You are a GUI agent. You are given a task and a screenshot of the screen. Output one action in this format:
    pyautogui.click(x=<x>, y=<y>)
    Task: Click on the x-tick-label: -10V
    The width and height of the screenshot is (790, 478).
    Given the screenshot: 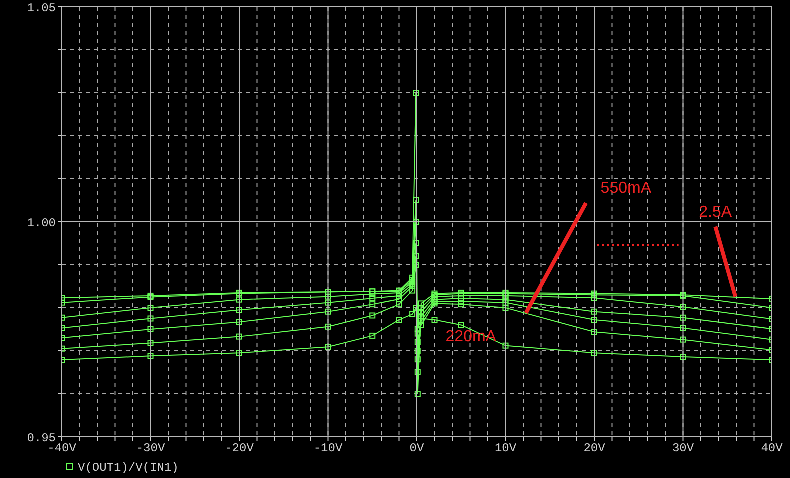 What is the action you would take?
    pyautogui.click(x=329, y=449)
    